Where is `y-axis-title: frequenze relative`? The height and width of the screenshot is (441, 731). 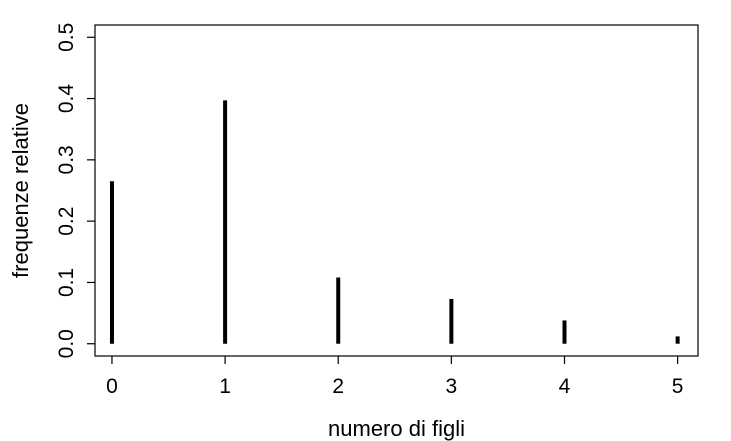
y-axis-title: frequenze relative is located at coordinates (20, 190).